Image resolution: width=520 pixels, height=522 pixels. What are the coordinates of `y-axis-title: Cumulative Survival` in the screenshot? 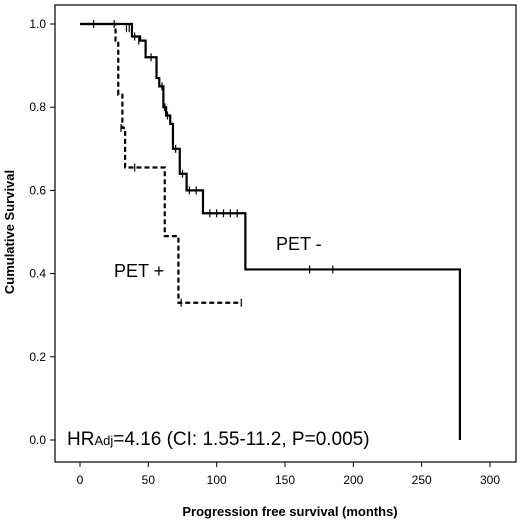 It's located at (9, 232).